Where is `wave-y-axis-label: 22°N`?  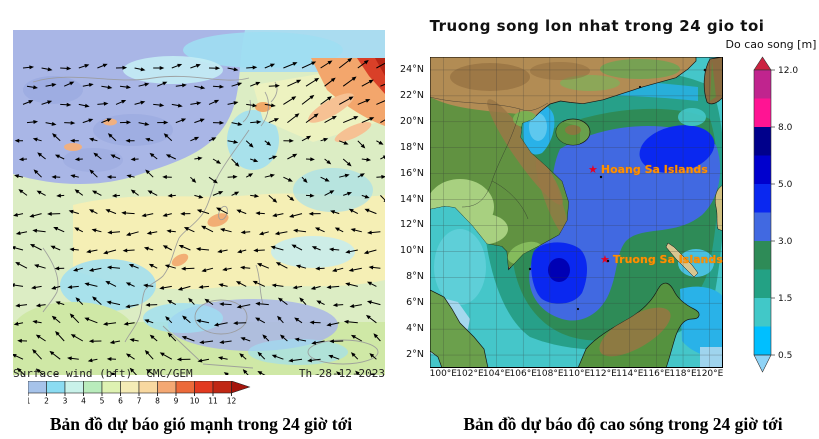
wave-y-axis-label: 22°N is located at coordinates (412, 95).